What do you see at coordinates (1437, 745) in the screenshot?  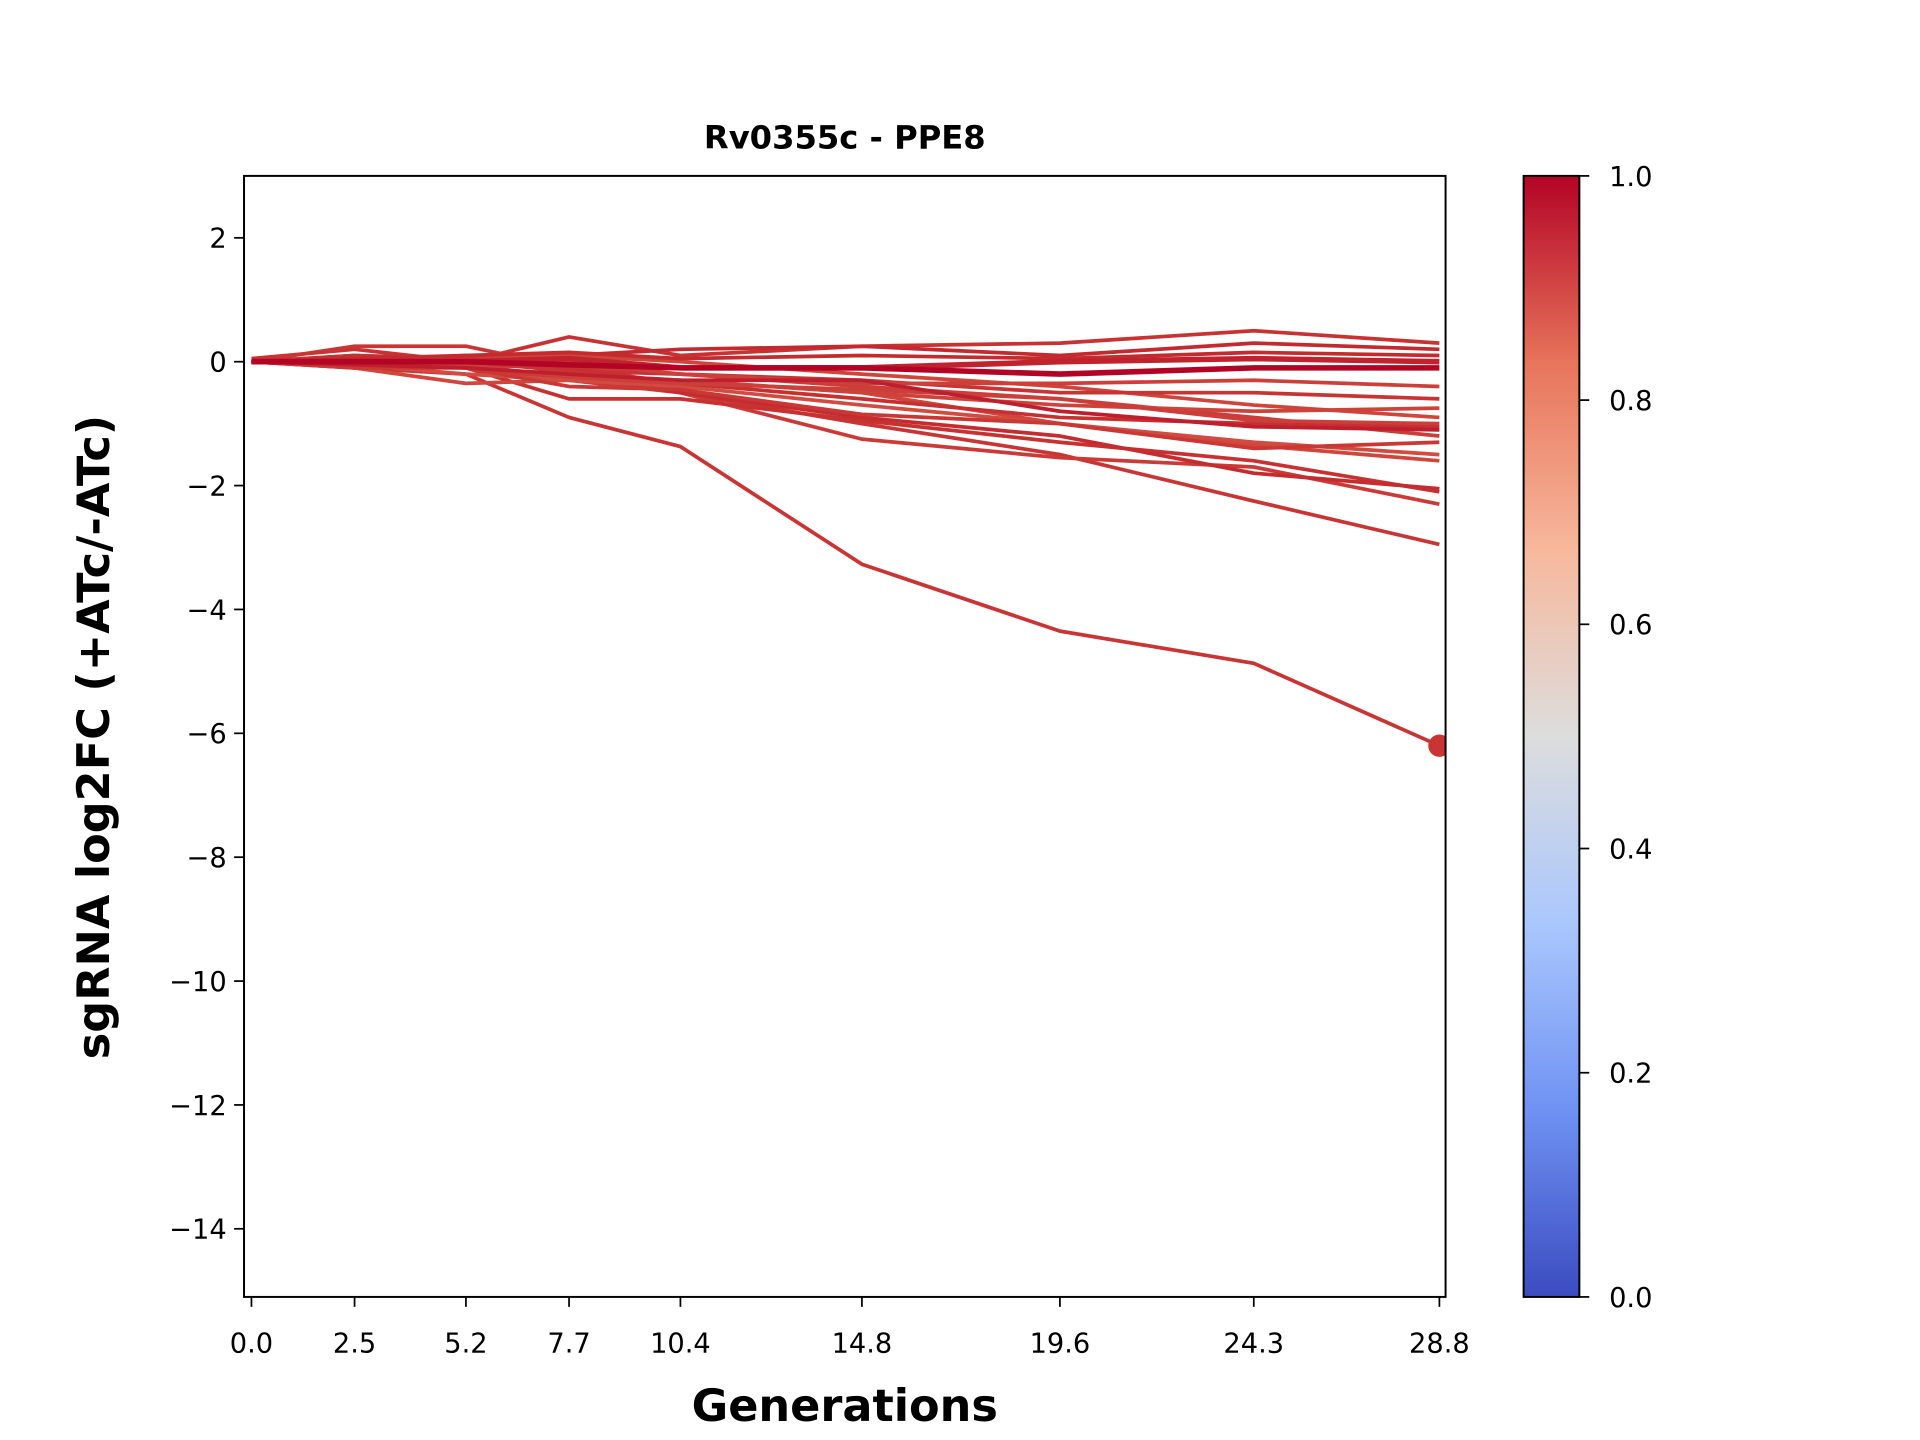 I see `endpoint-marker` at bounding box center [1437, 745].